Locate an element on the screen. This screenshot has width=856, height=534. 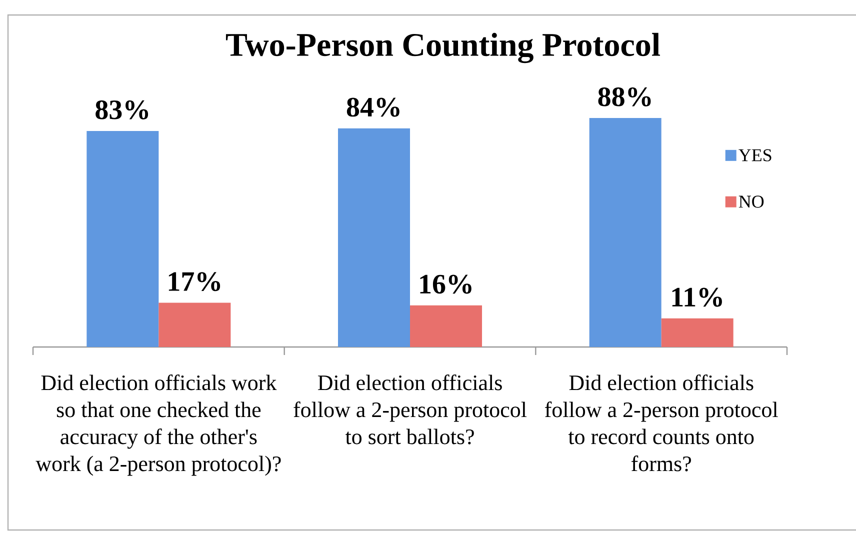
legend-label: NO is located at coordinates (751, 202).